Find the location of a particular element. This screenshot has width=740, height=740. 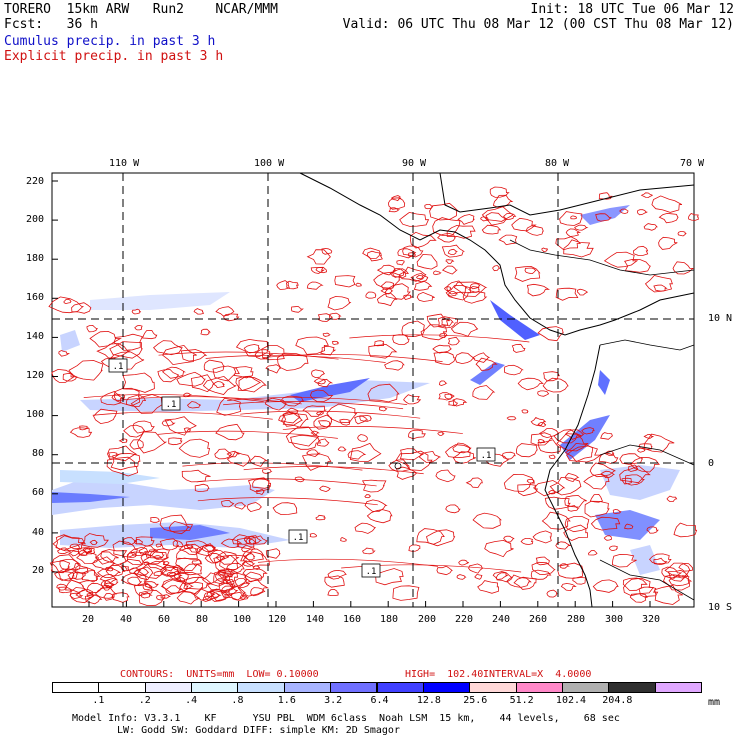

lon-label: 70 W is located at coordinates (692, 163).